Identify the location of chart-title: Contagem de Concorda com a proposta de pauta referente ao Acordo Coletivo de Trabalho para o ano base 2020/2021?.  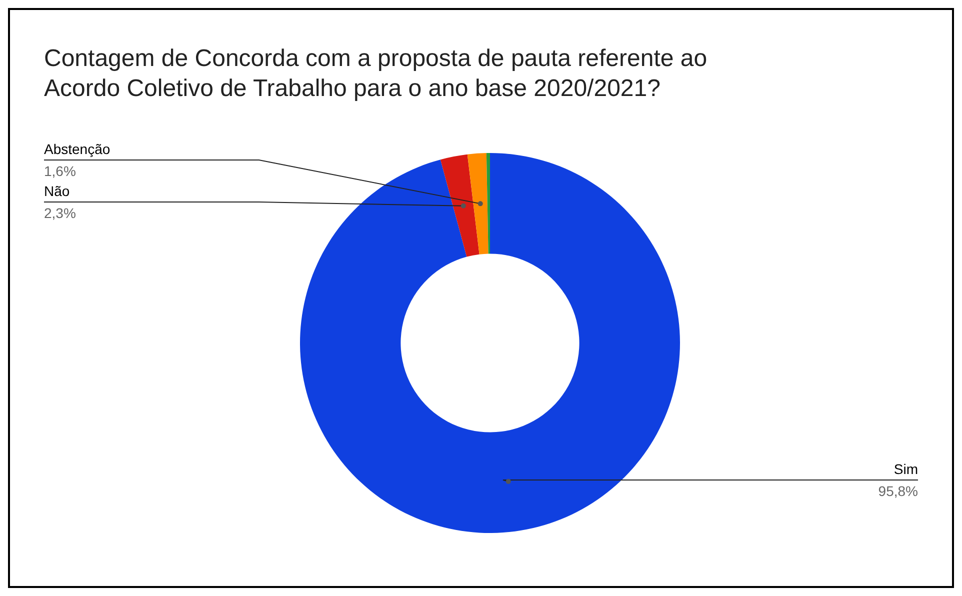
(376, 73).